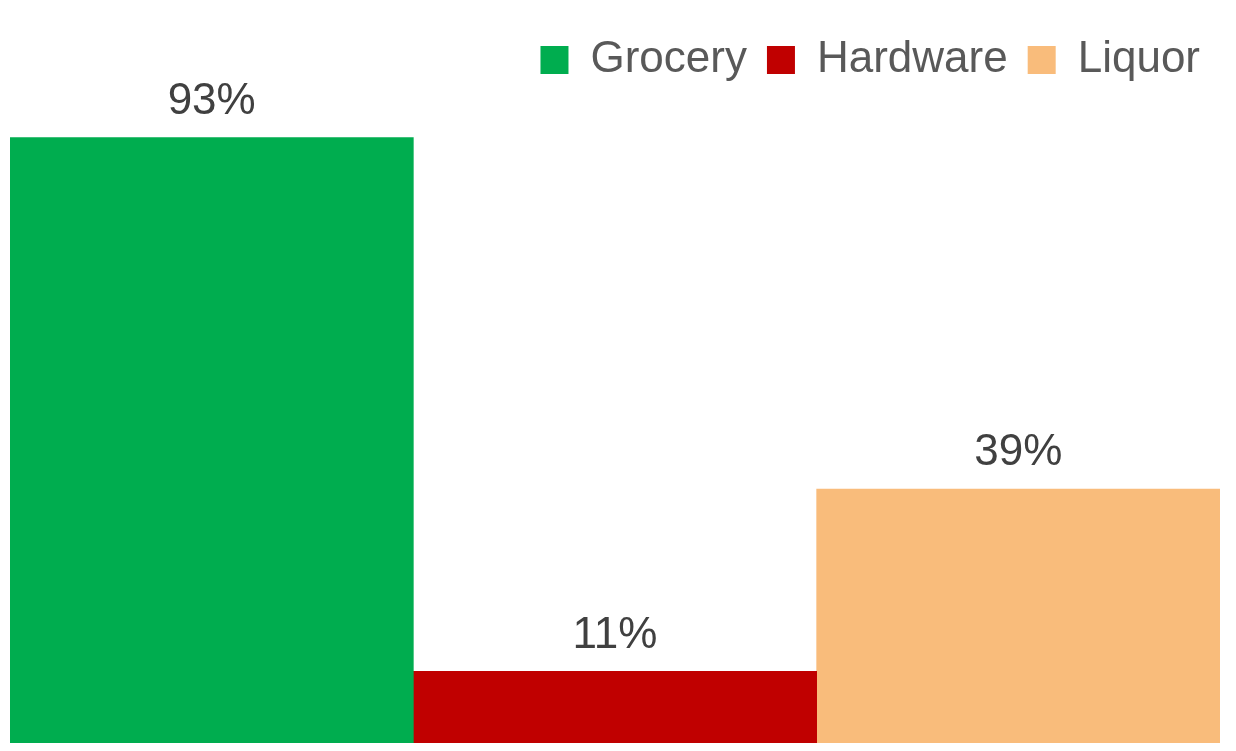  I want to click on data-label: 11%, so click(615, 632).